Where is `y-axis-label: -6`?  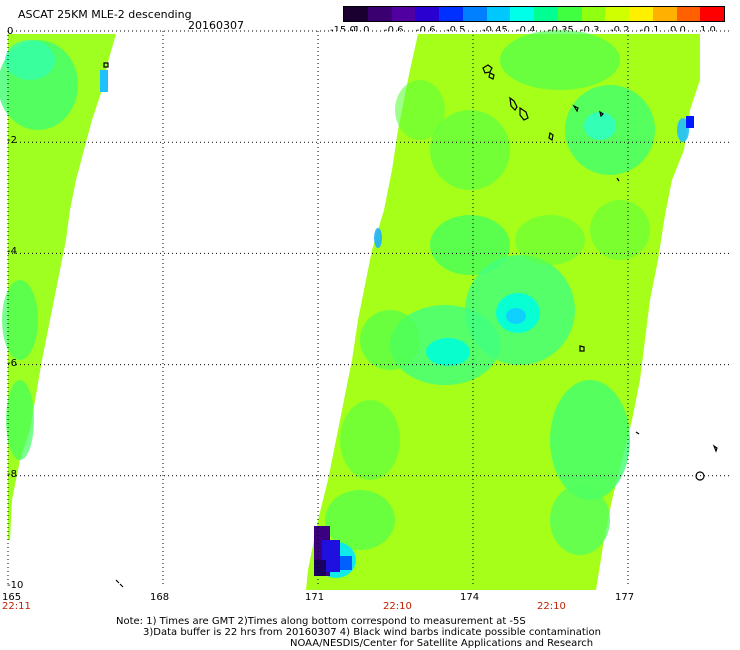
y-axis-label: -6 is located at coordinates (12, 363).